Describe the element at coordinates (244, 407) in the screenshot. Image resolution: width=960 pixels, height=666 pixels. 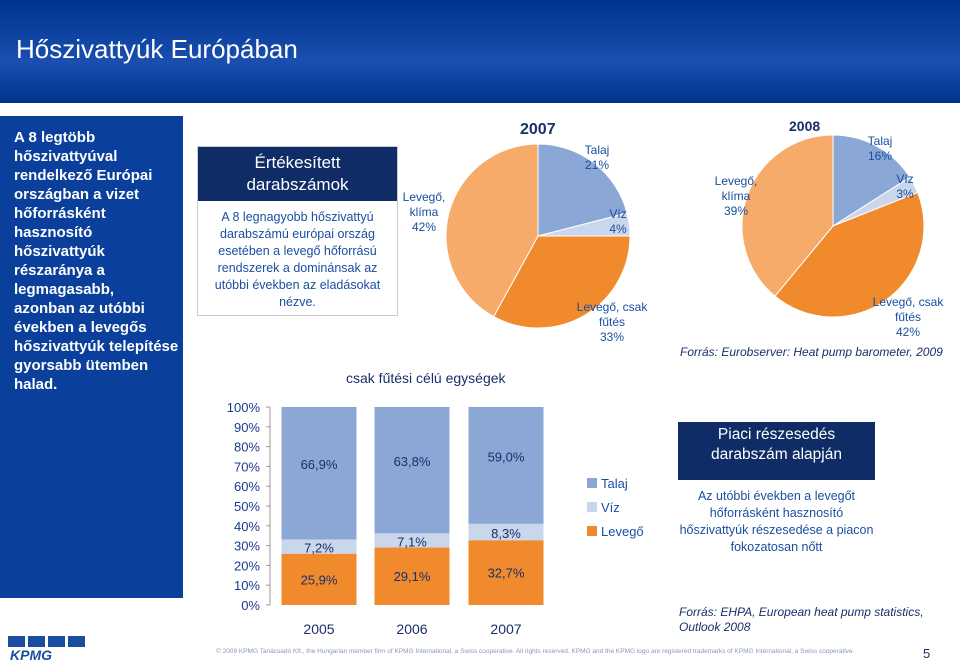
I see `y-tick-label: 100%` at that location.